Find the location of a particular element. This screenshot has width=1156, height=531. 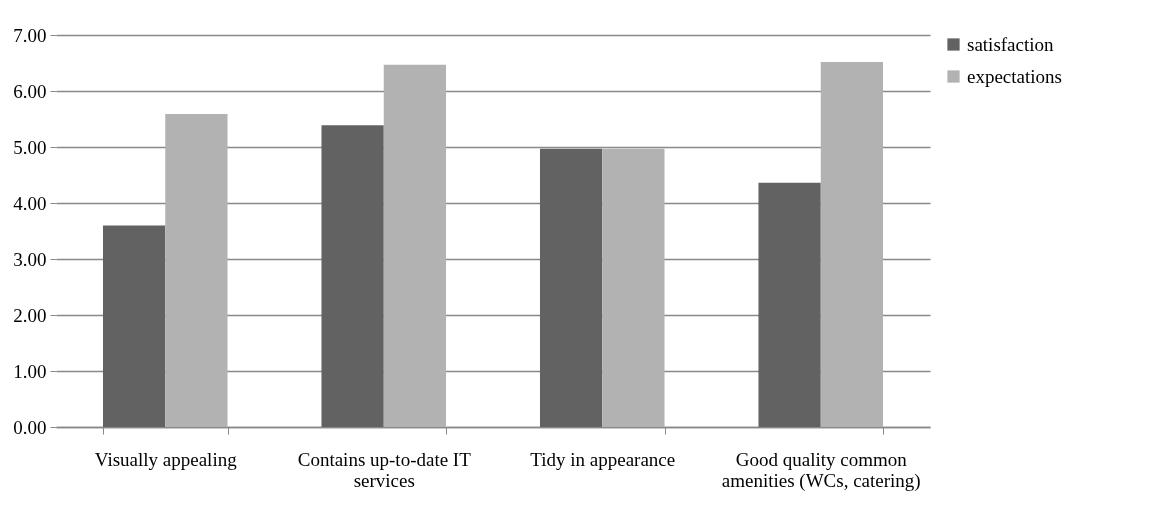

x-tick-label: Tidy in appearance is located at coordinates (603, 459).